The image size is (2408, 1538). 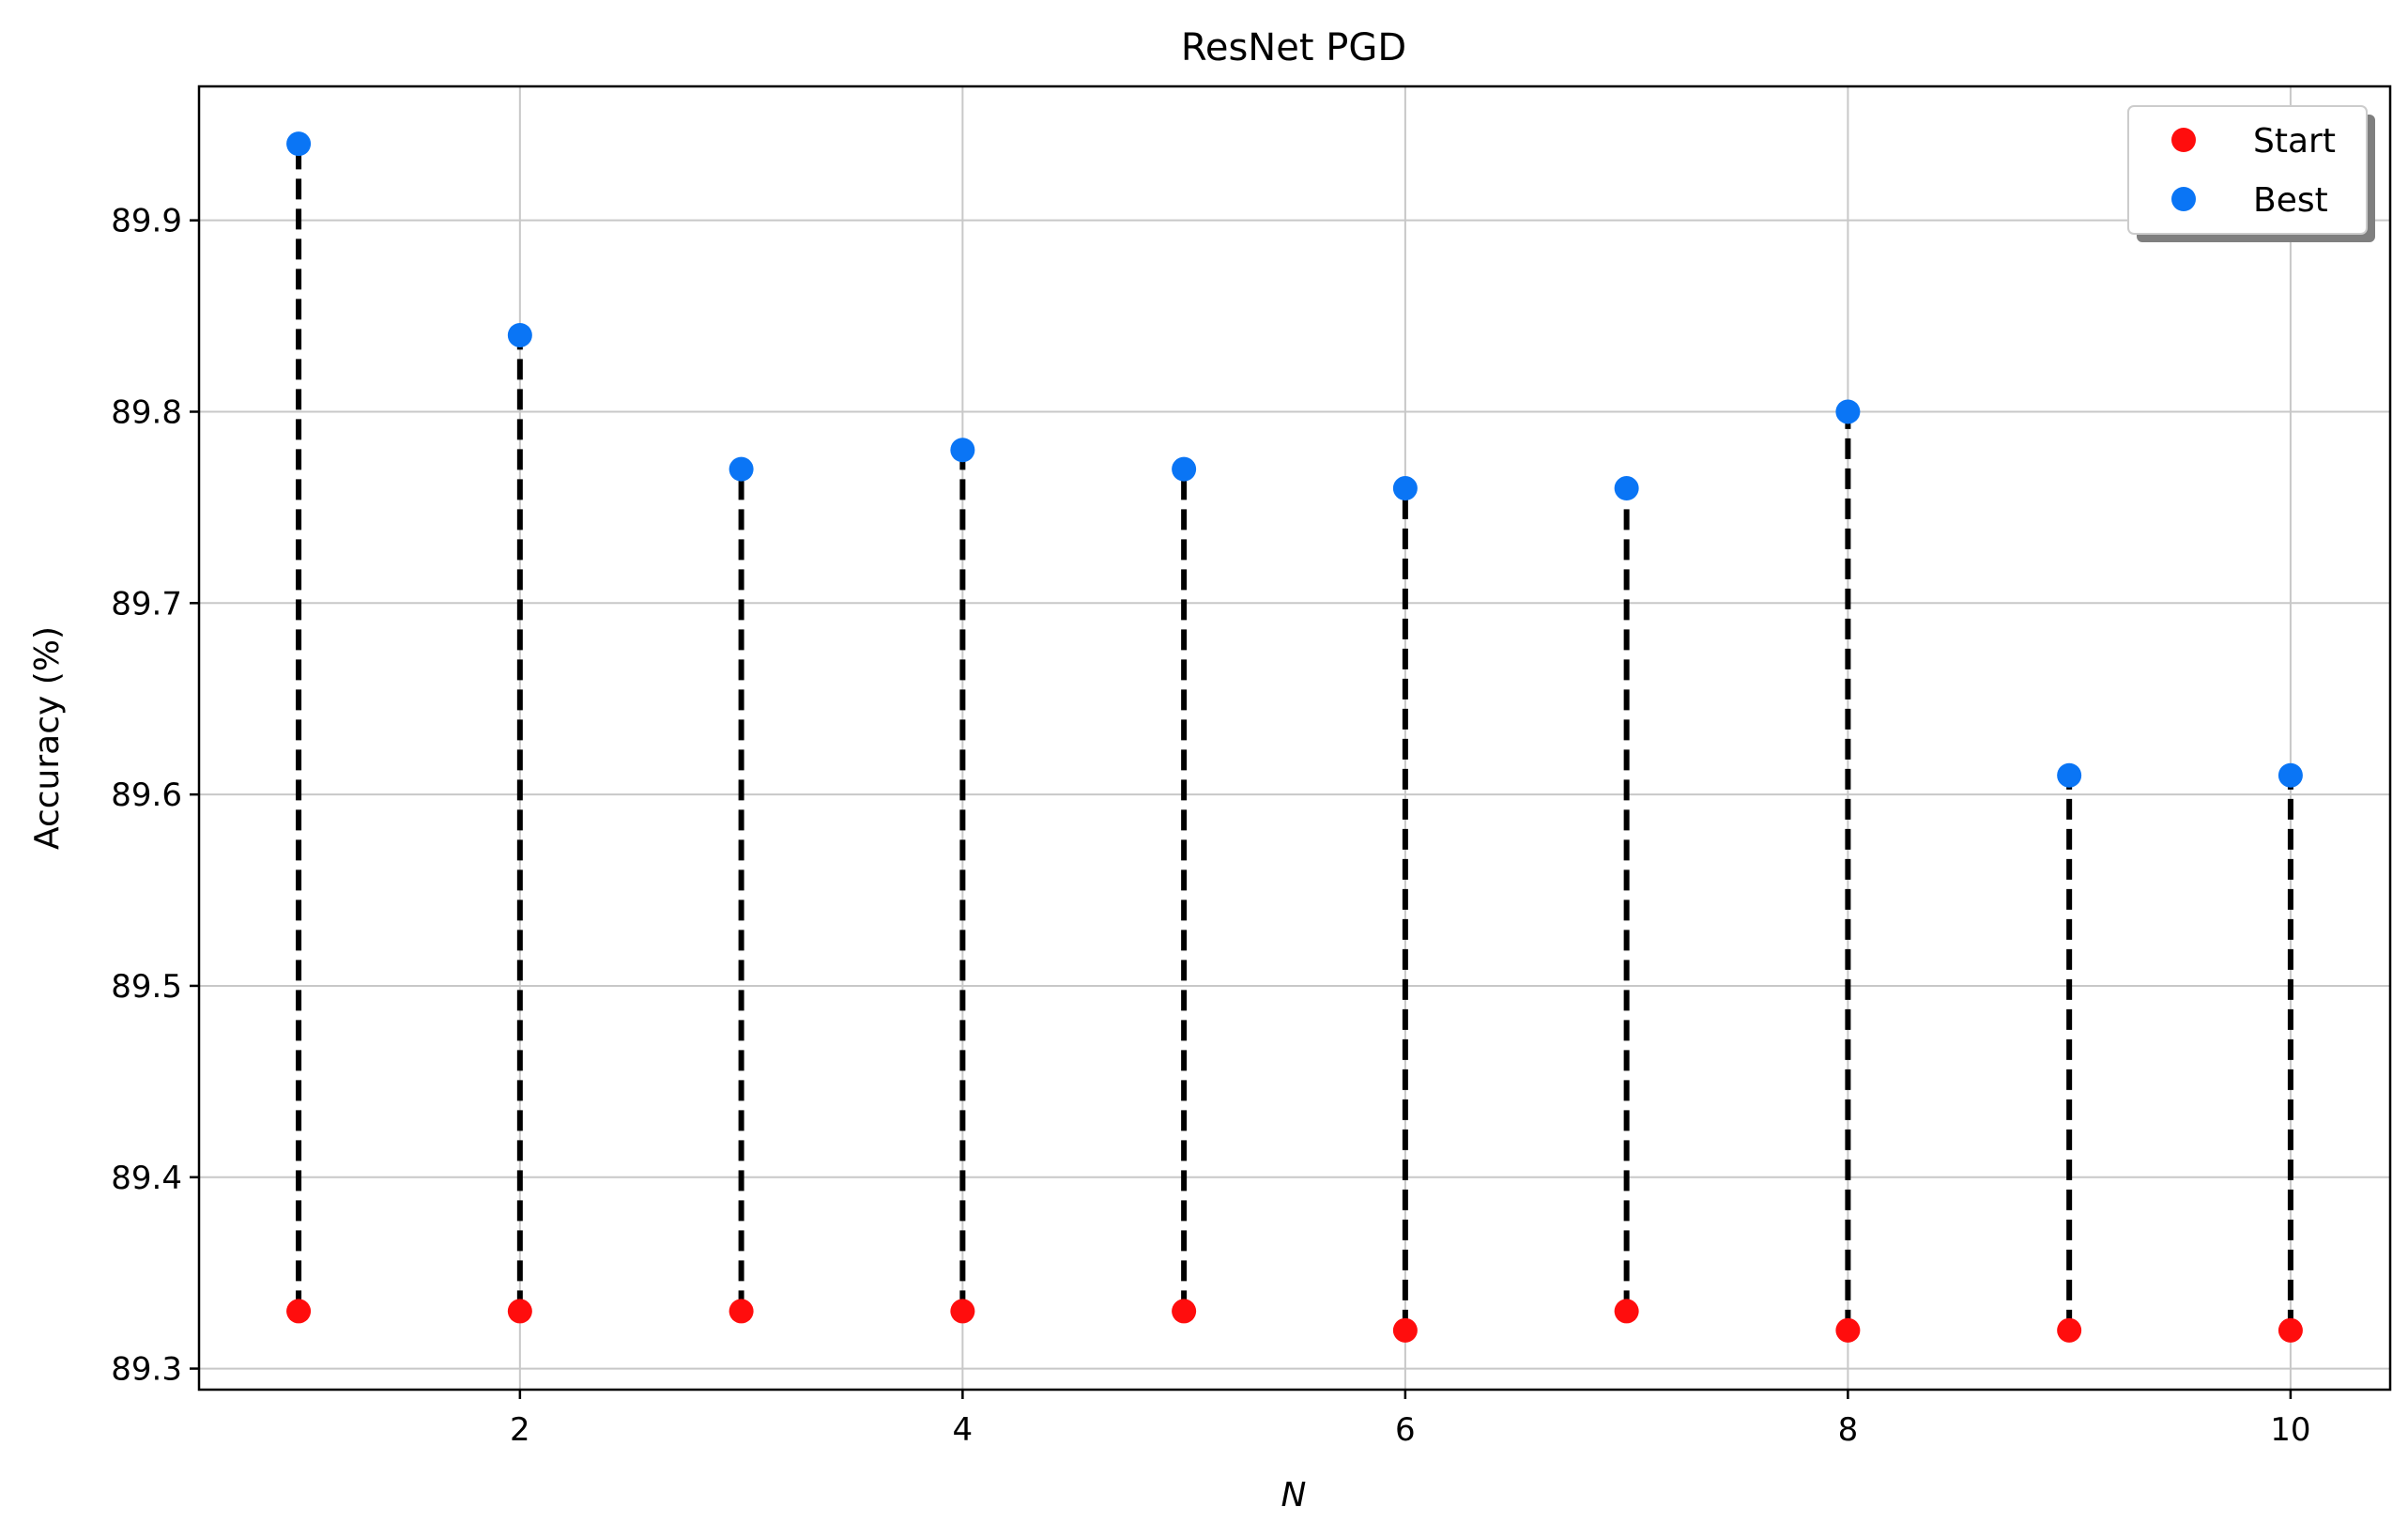 I want to click on y-tick-label: 89.8, so click(x=146, y=412).